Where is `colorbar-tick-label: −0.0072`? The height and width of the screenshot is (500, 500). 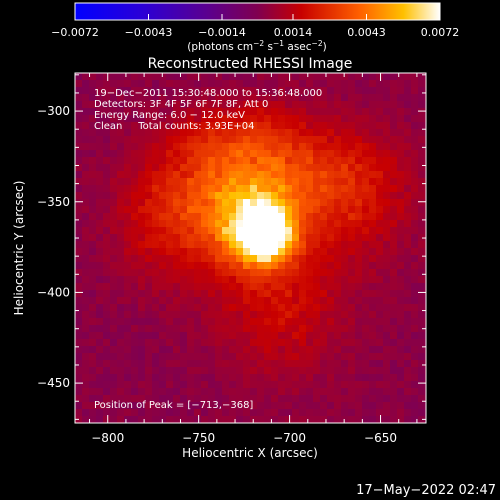
colorbar-tick-label: −0.0072 is located at coordinates (75, 32).